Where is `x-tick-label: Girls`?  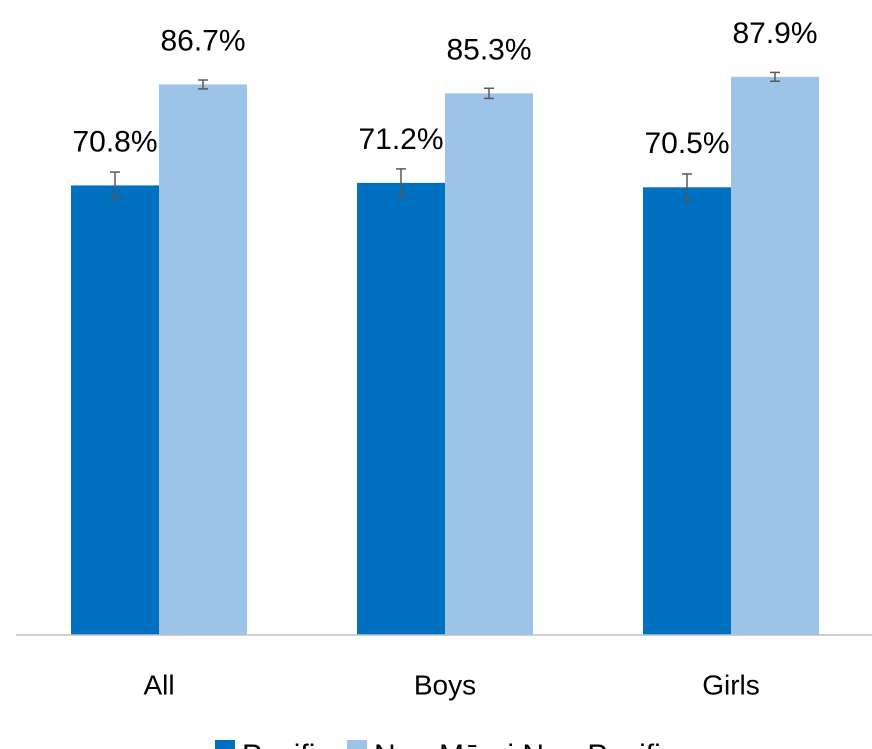 x-tick-label: Girls is located at coordinates (731, 684).